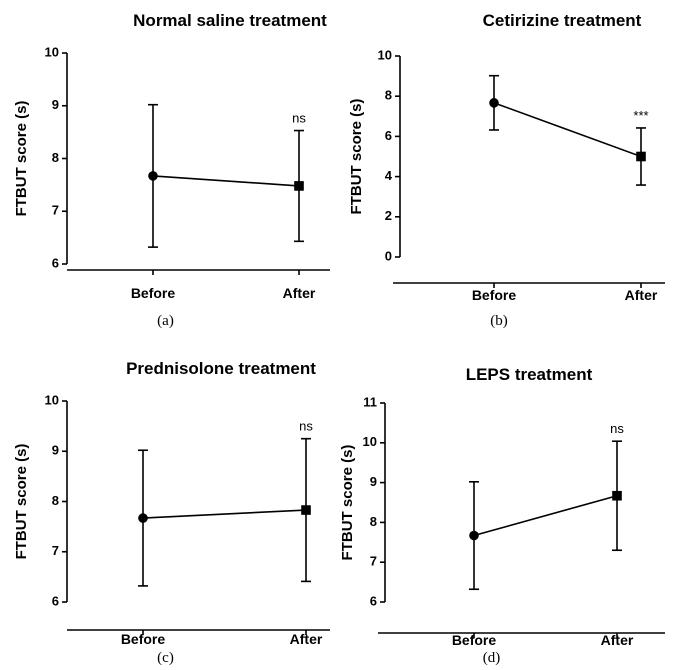 The width and height of the screenshot is (681, 670). I want to click on y-tick-label: 0, so click(388, 255).